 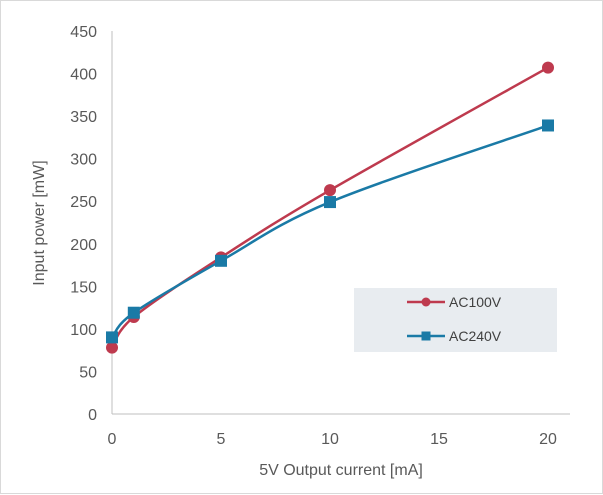 I want to click on x-tick-label: 15, so click(x=439, y=439).